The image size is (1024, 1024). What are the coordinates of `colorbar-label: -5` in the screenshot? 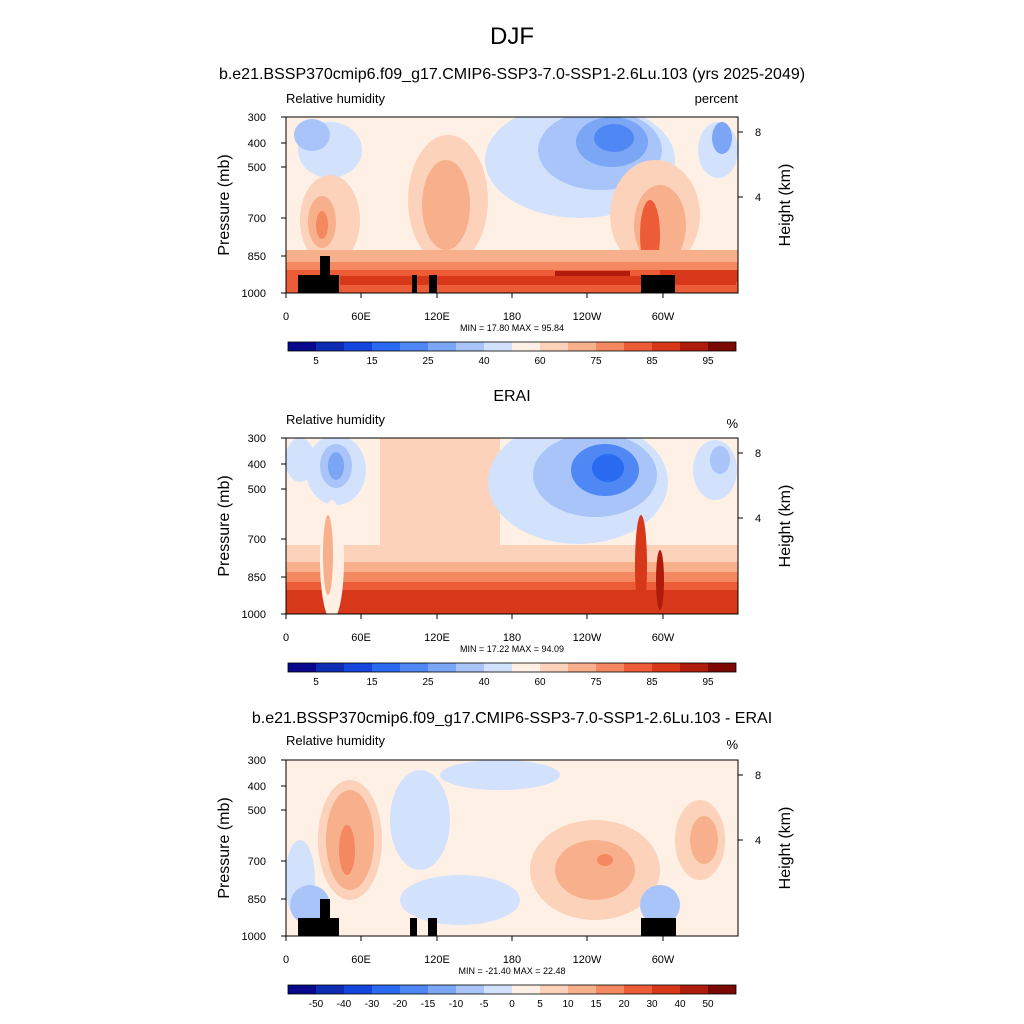 It's located at (484, 1004).